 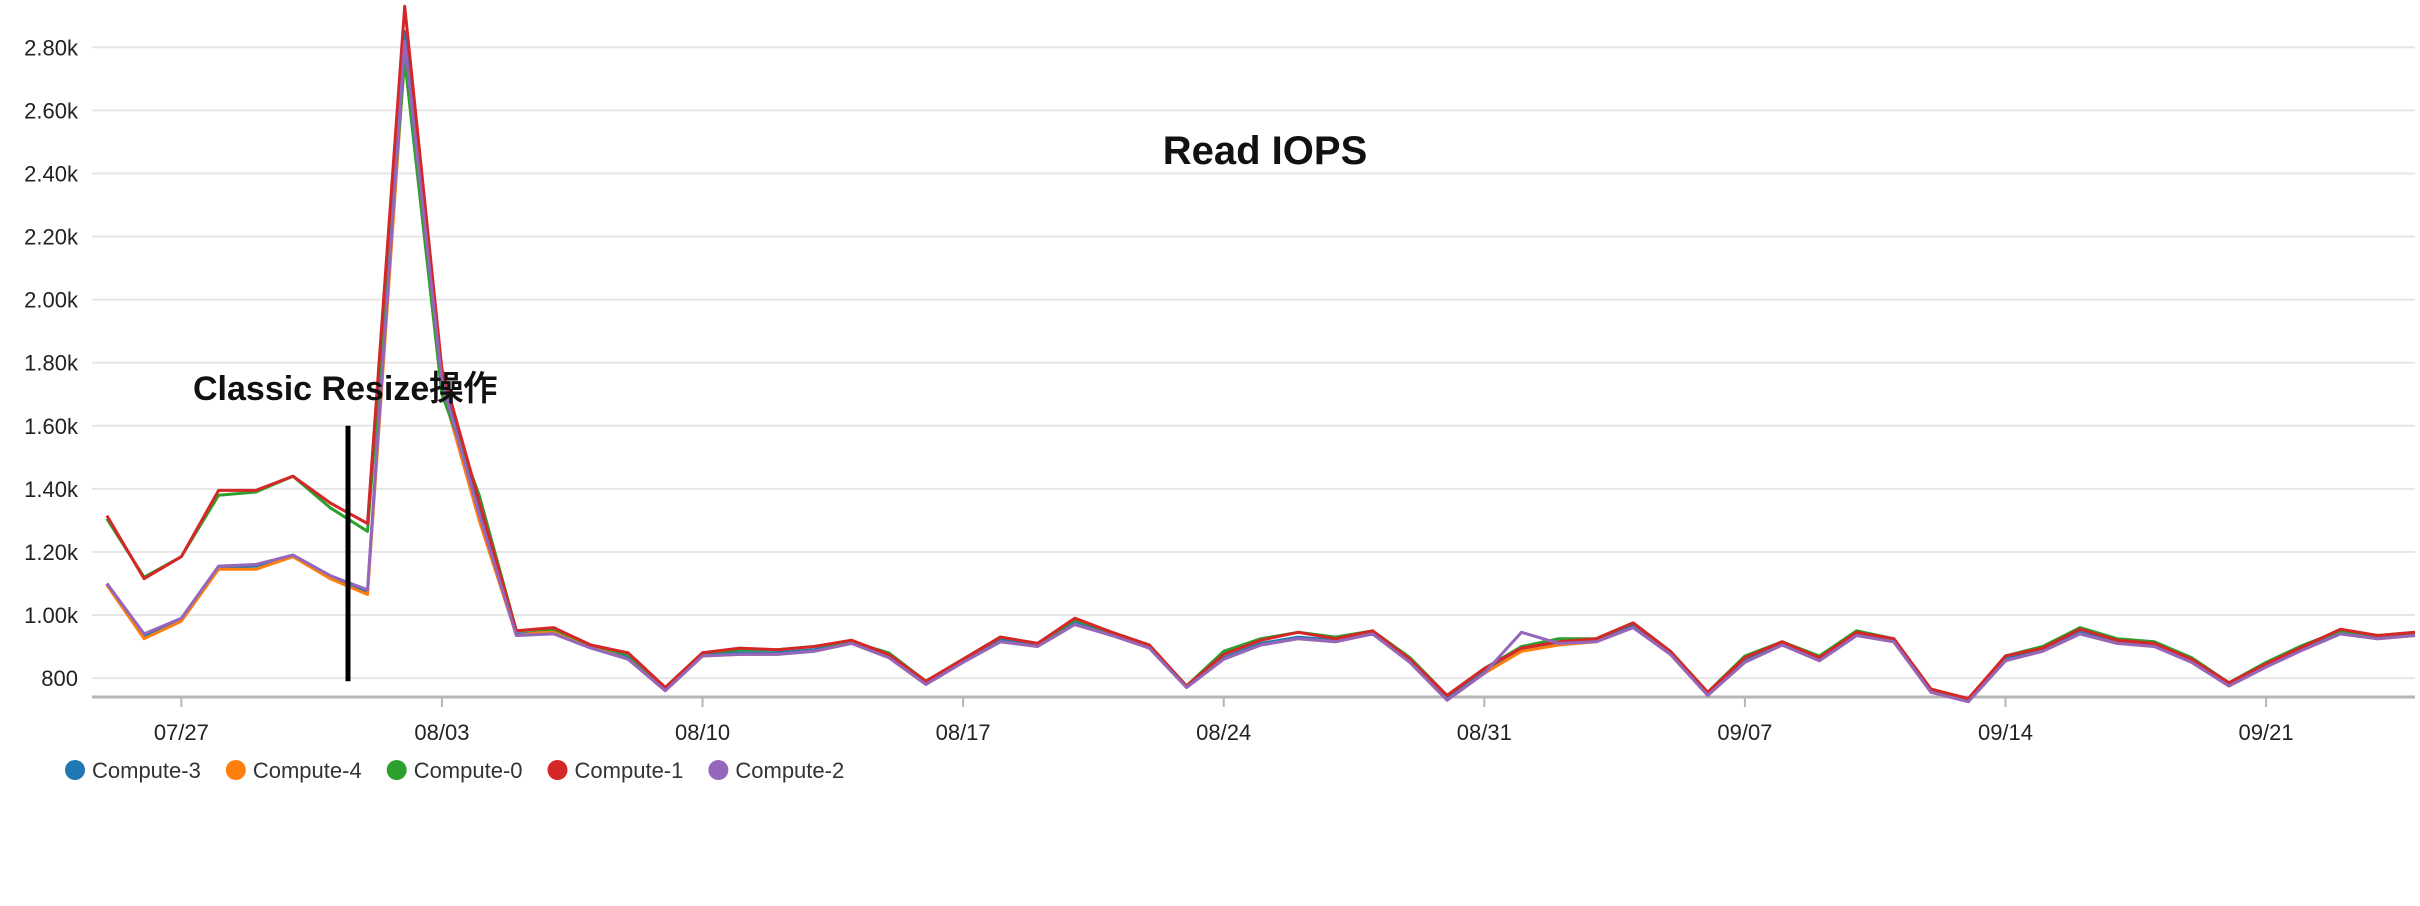 What do you see at coordinates (2005, 732) in the screenshot?
I see `x-tick-label: 09/14` at bounding box center [2005, 732].